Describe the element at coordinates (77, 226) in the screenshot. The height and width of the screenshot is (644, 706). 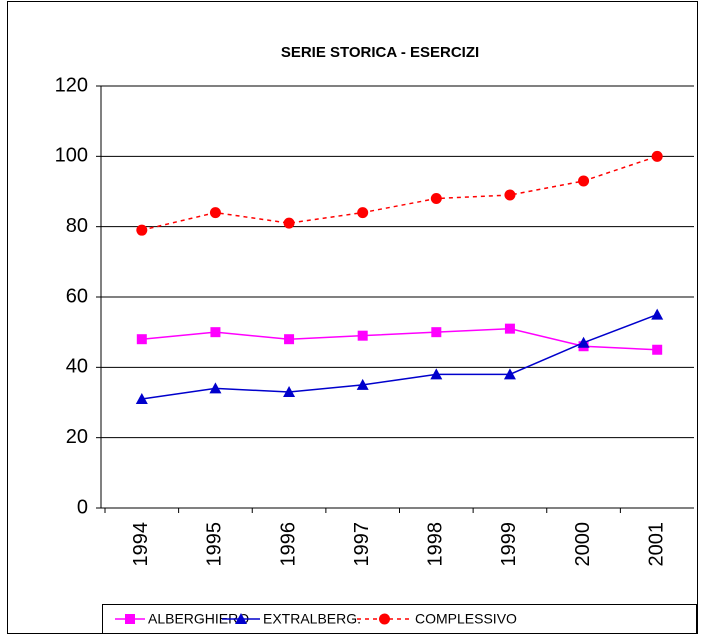
I see `y-tick-label: 80` at that location.